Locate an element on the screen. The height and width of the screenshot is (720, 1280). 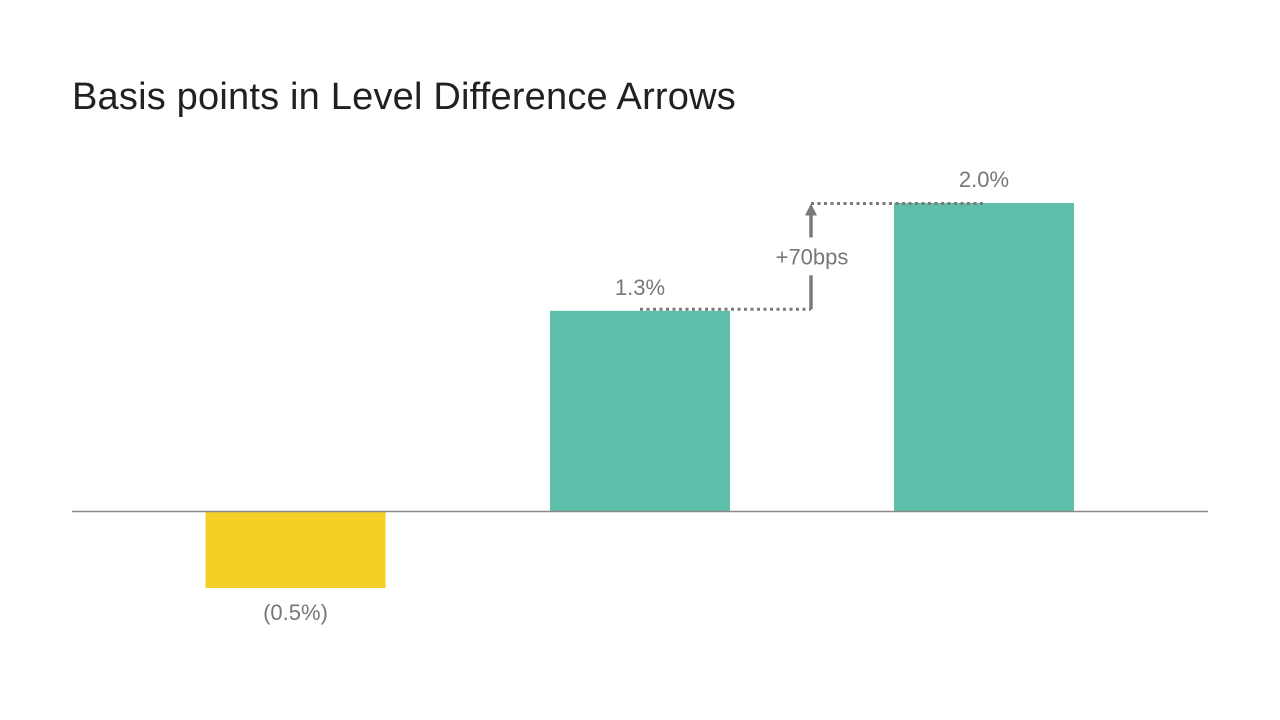
arrow-head is located at coordinates (811, 209).